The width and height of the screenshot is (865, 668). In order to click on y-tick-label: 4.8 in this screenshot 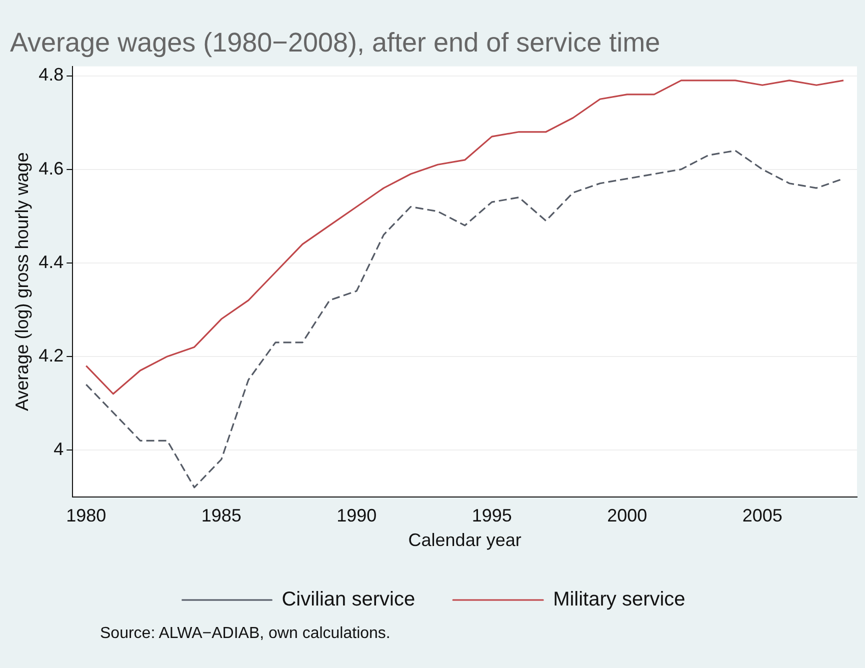, I will do `click(51, 74)`.